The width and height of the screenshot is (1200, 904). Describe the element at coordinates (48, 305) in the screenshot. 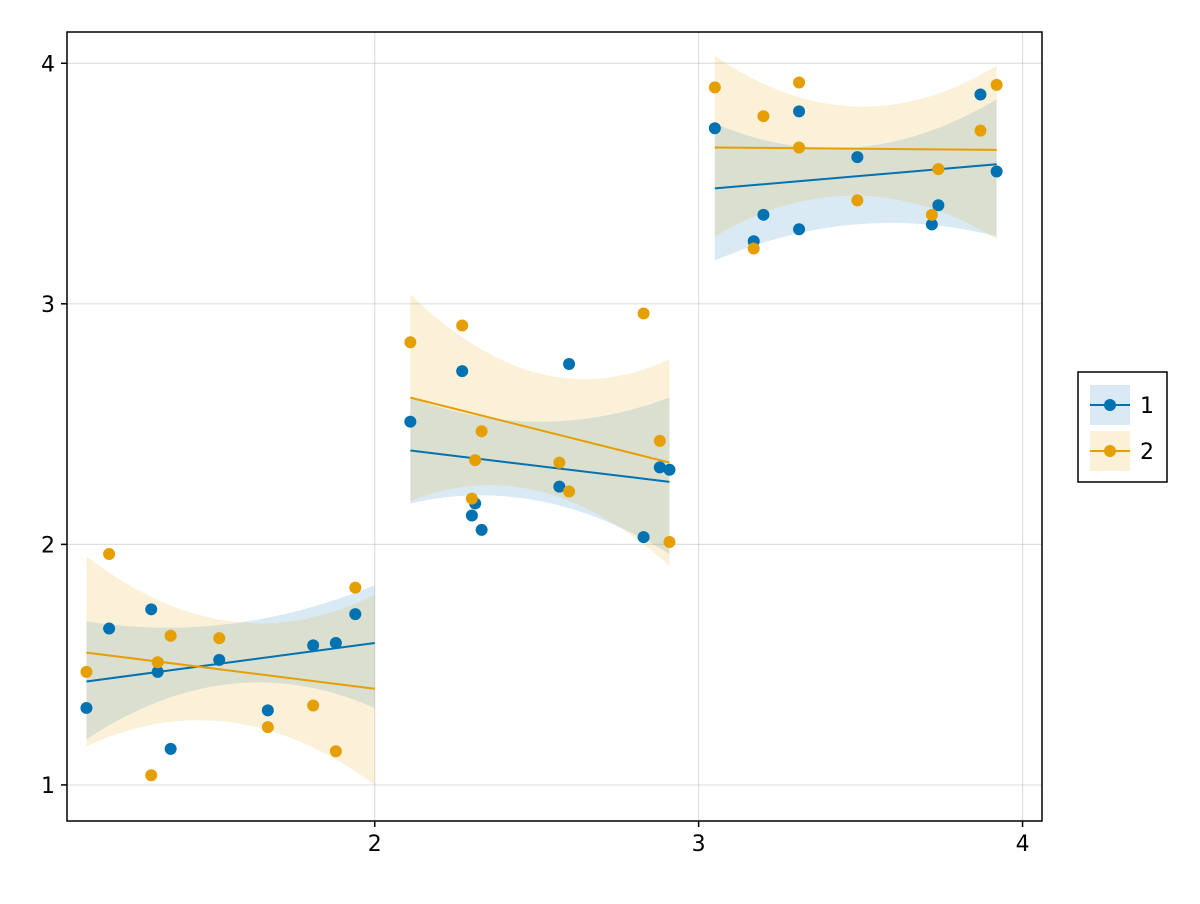

I see `y-tick-label: 3` at that location.